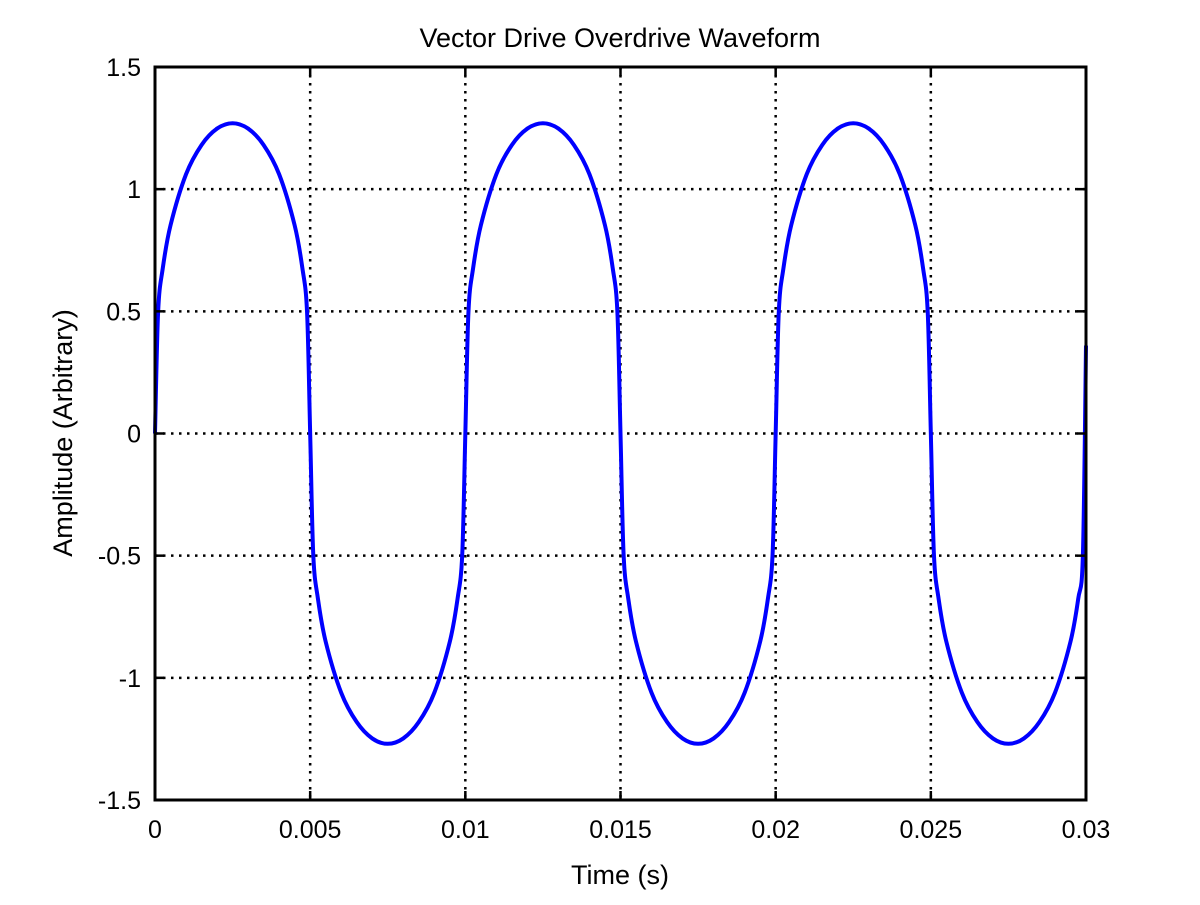 The width and height of the screenshot is (1200, 905). I want to click on y-axis-label: Amplitude (Arbitrary), so click(63, 433).